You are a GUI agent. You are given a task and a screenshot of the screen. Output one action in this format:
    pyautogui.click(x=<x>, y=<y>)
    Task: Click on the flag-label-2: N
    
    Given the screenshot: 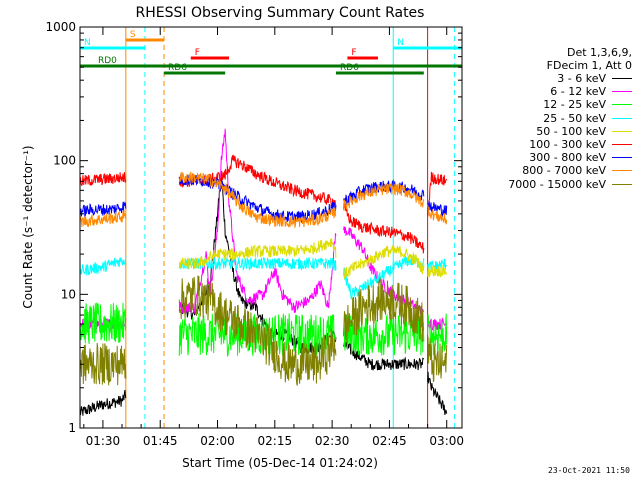 What is the action you would take?
    pyautogui.click(x=400, y=43)
    